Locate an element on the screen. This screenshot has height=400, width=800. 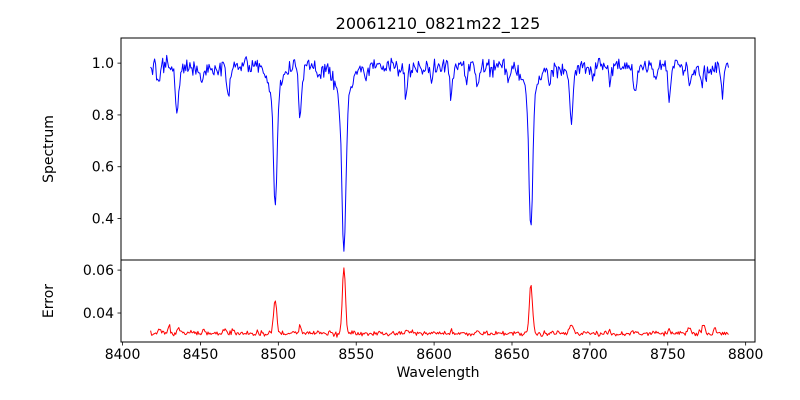
spectrum-y-tick-label: 0.8 is located at coordinates (103, 116).